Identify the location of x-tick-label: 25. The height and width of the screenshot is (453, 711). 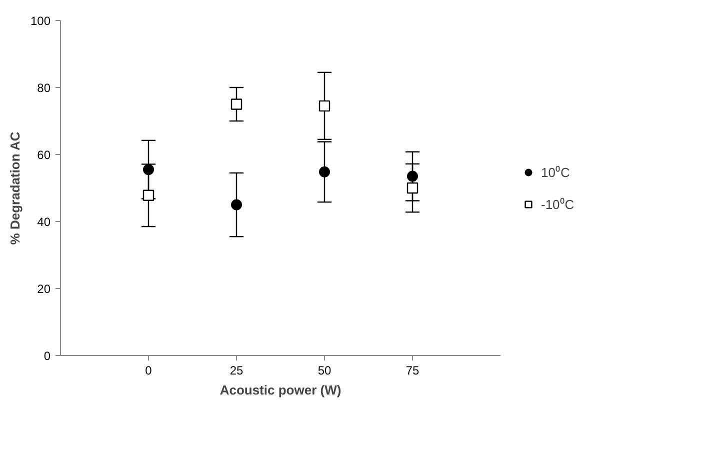
(237, 371).